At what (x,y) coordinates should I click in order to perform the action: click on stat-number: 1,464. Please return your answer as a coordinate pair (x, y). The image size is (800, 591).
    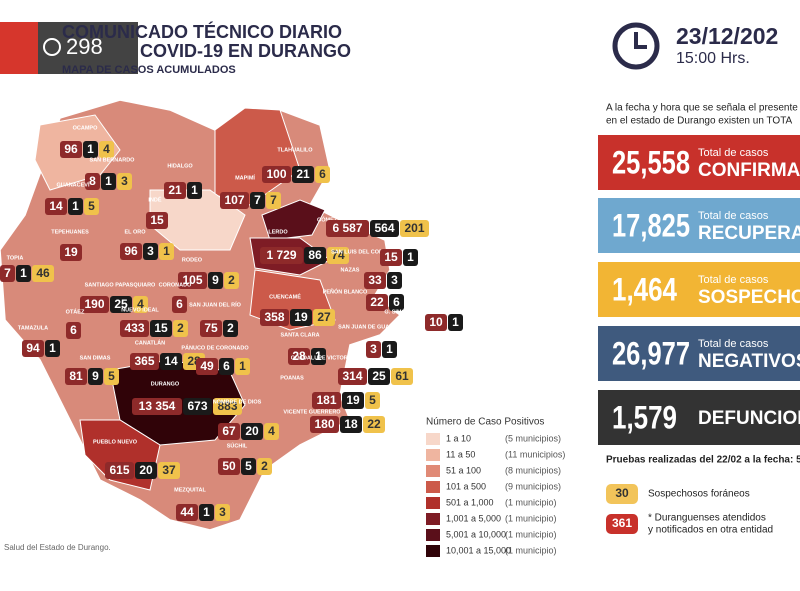
    Looking at the image, I should click on (644, 289).